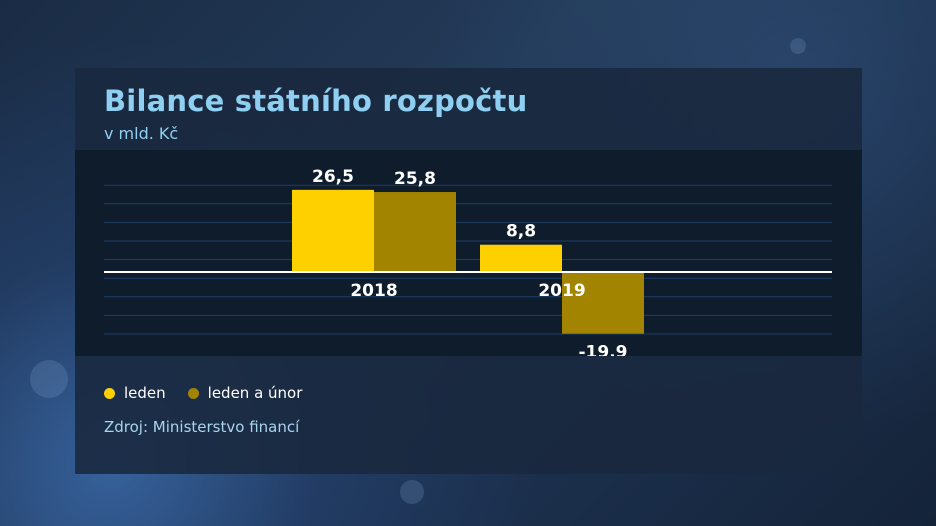 This screenshot has height=526, width=936. I want to click on legend: leden leden a únor, so click(214, 393).